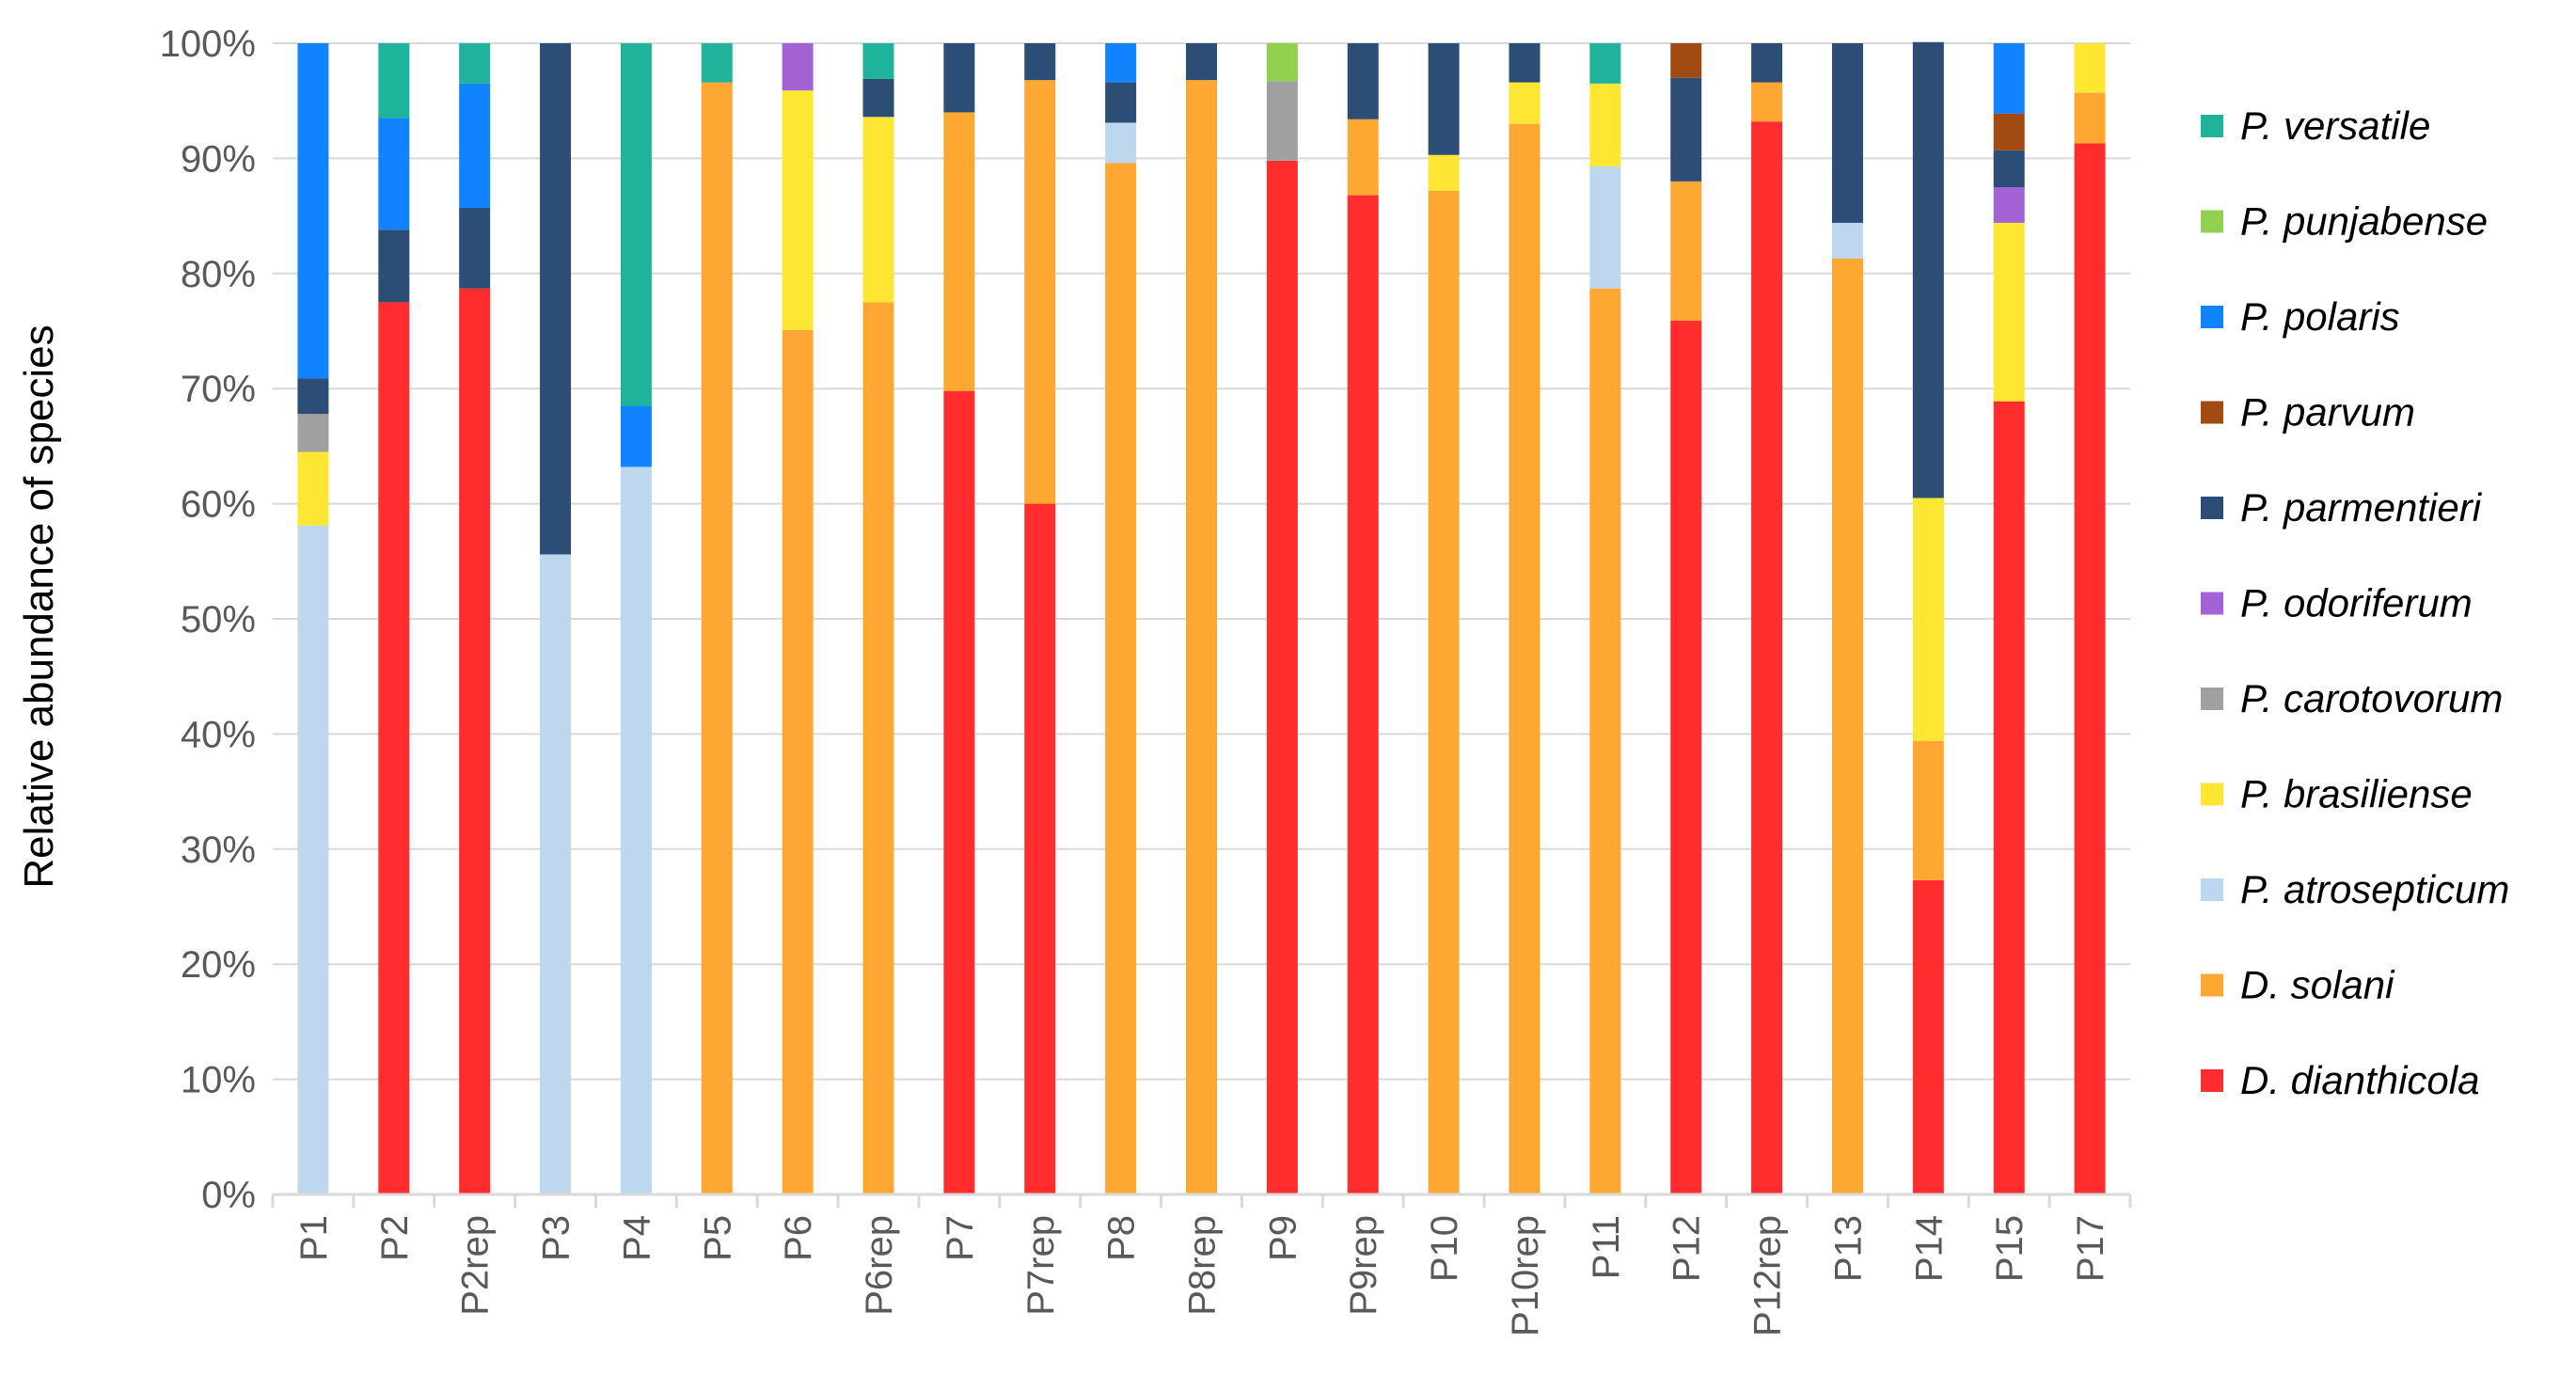 This screenshot has height=1391, width=2576. I want to click on legend-item: P. brasiliense, so click(2337, 794).